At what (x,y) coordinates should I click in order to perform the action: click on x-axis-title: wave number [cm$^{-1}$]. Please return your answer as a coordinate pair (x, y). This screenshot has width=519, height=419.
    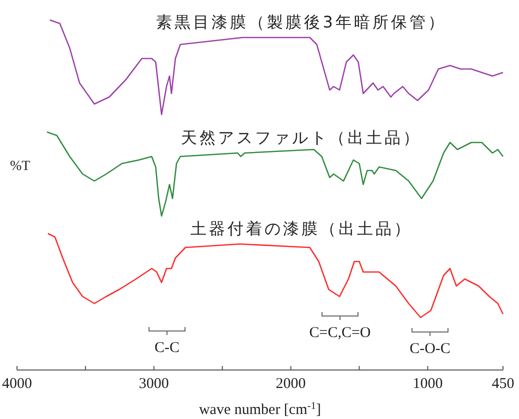
    Looking at the image, I should click on (260, 409).